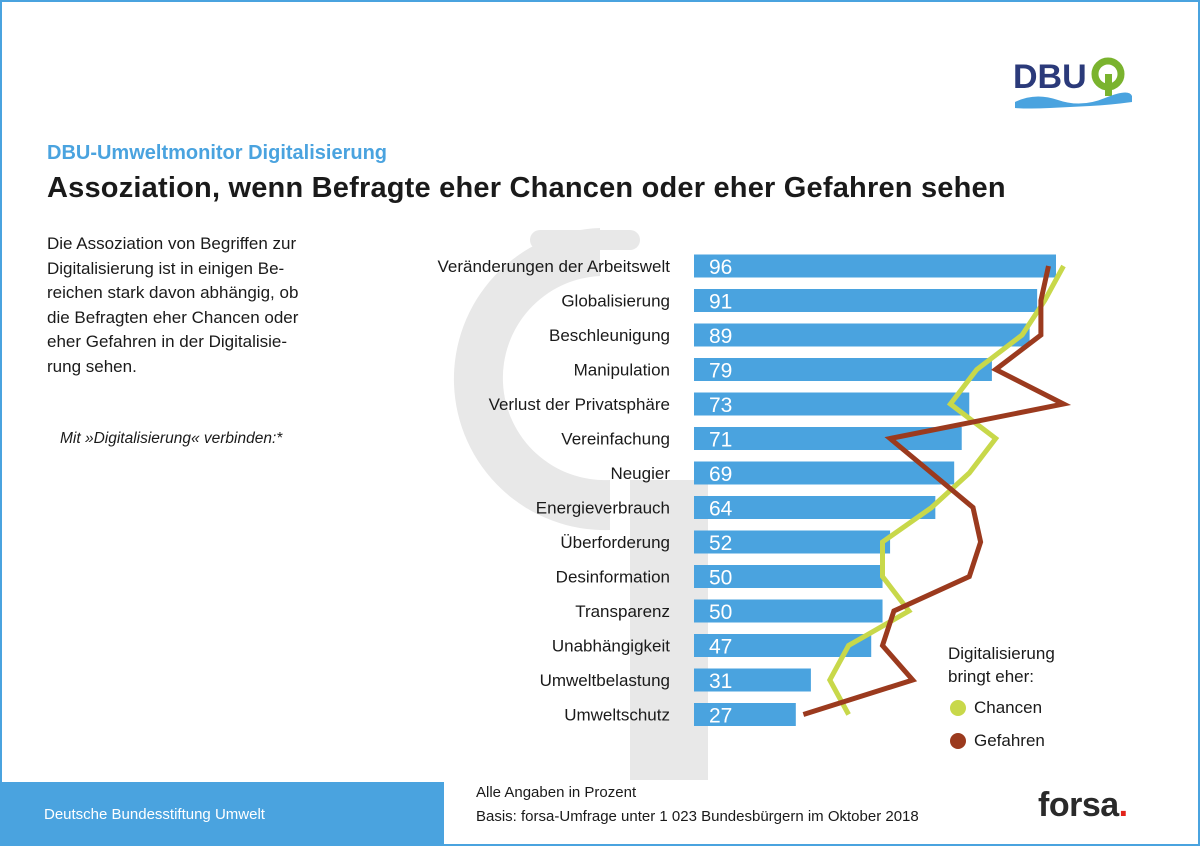 This screenshot has width=1200, height=846. What do you see at coordinates (615, 301) in the screenshot?
I see `category-label: Globalisierung` at bounding box center [615, 301].